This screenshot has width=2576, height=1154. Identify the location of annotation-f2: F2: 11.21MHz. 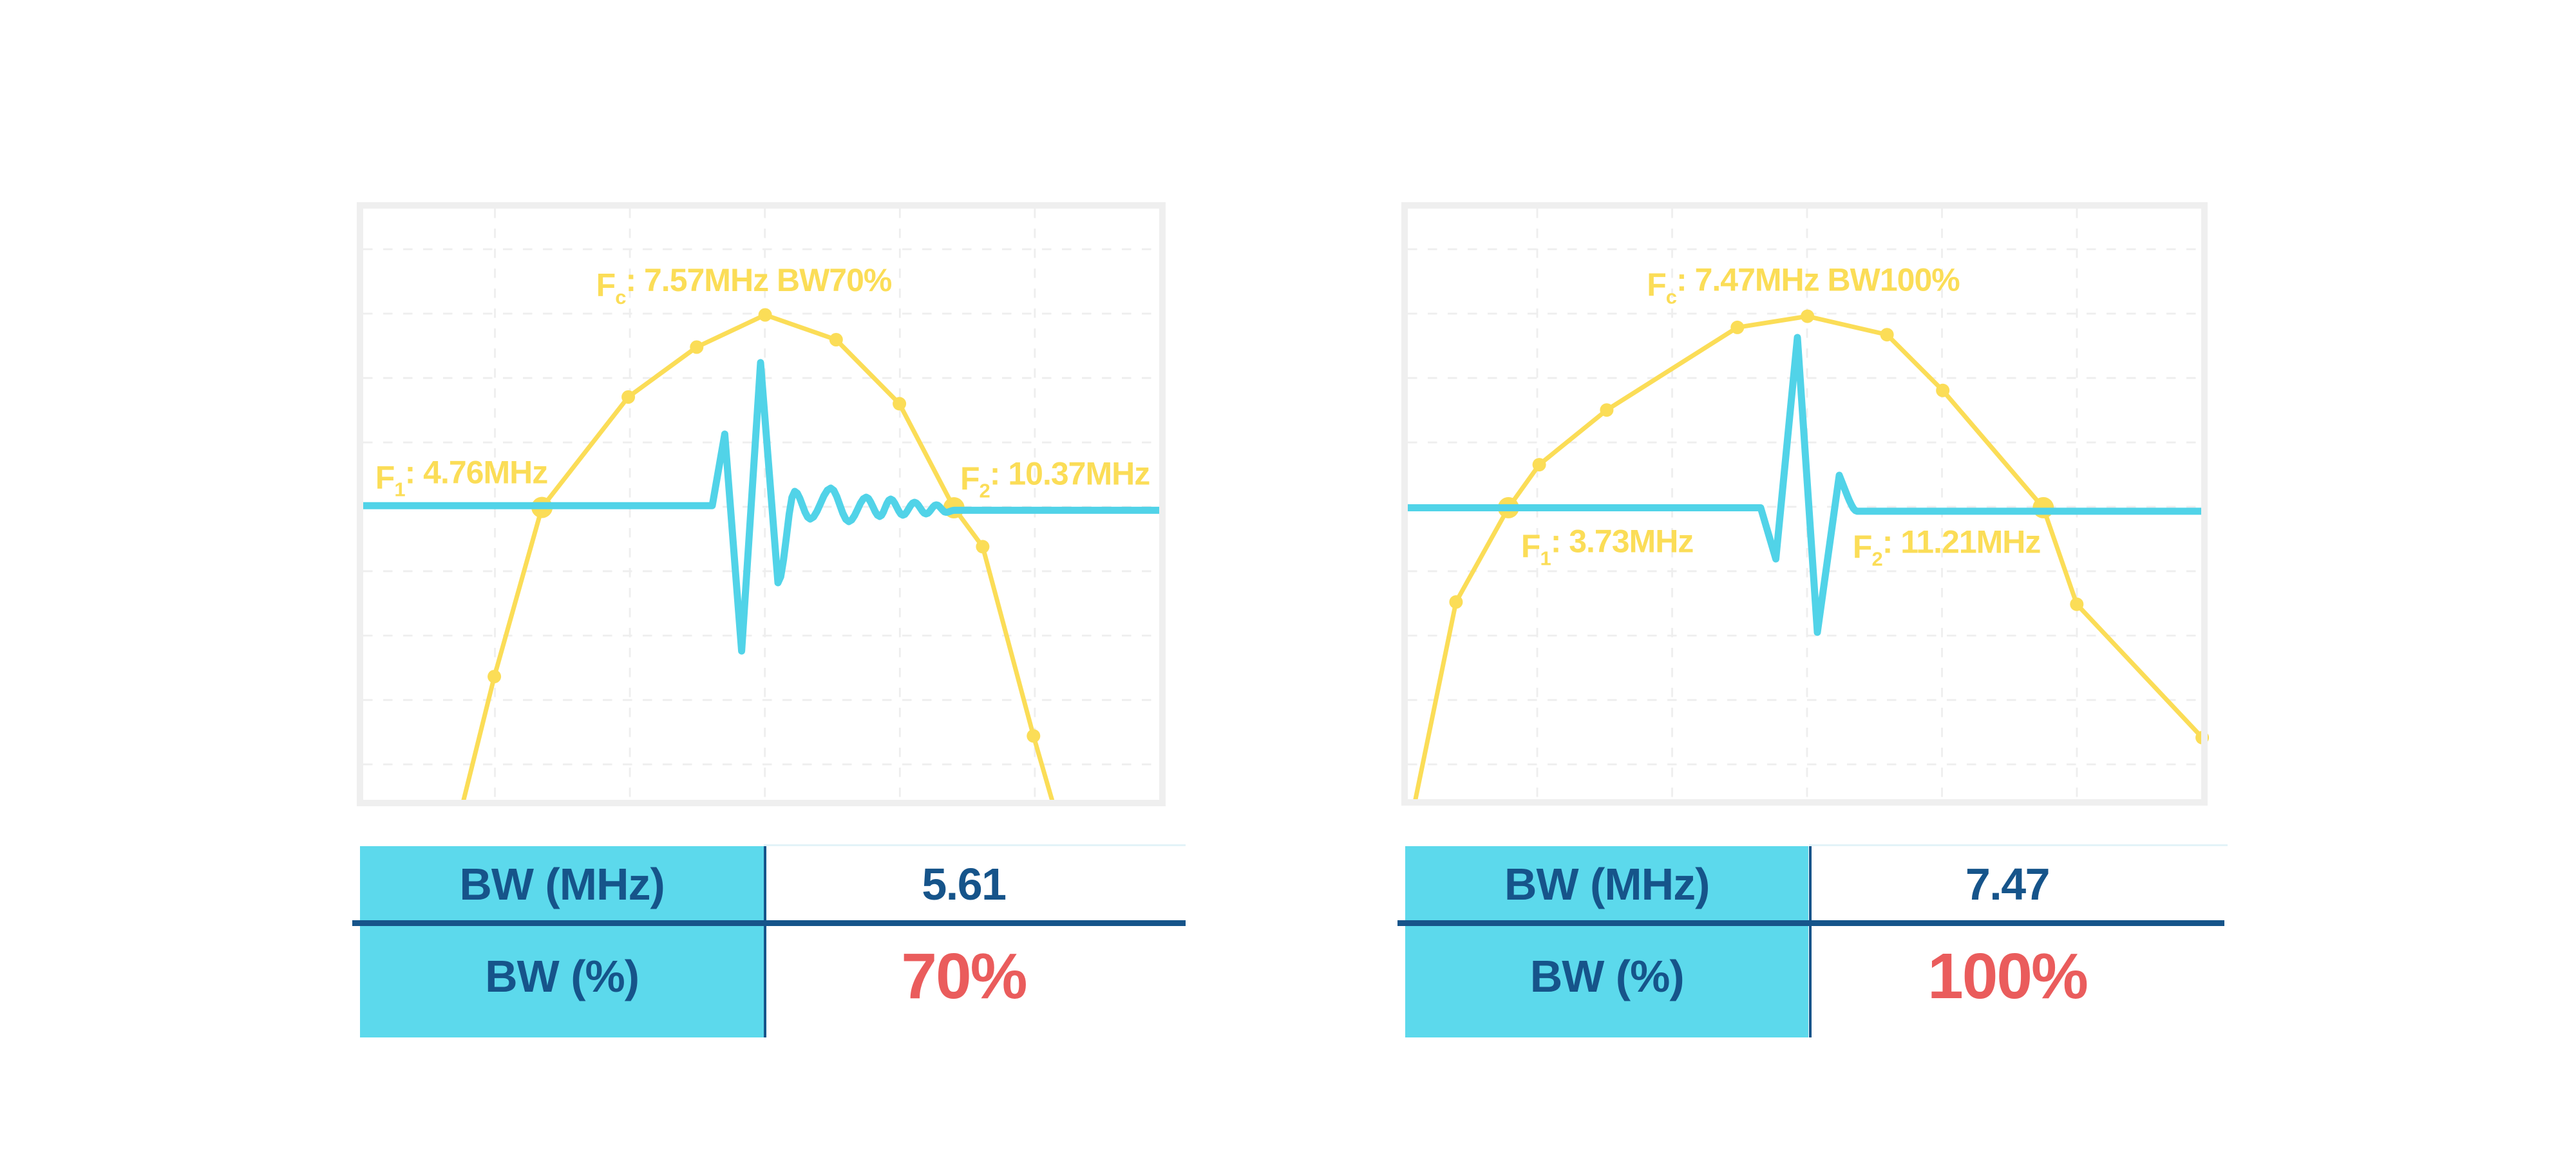
(1946, 547).